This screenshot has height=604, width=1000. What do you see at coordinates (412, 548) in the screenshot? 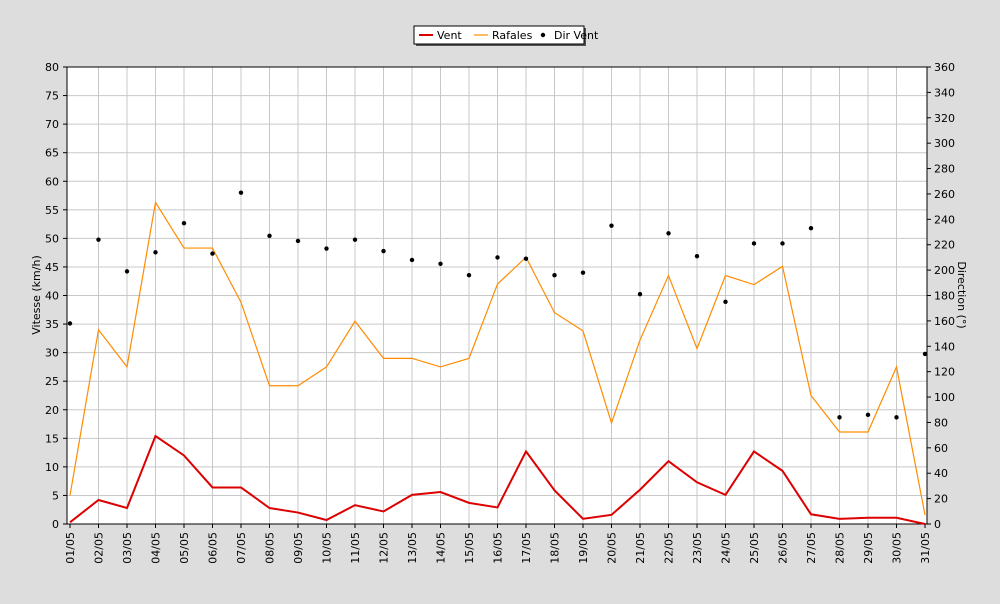
I see `x-tick-label: 13/05` at bounding box center [412, 548].